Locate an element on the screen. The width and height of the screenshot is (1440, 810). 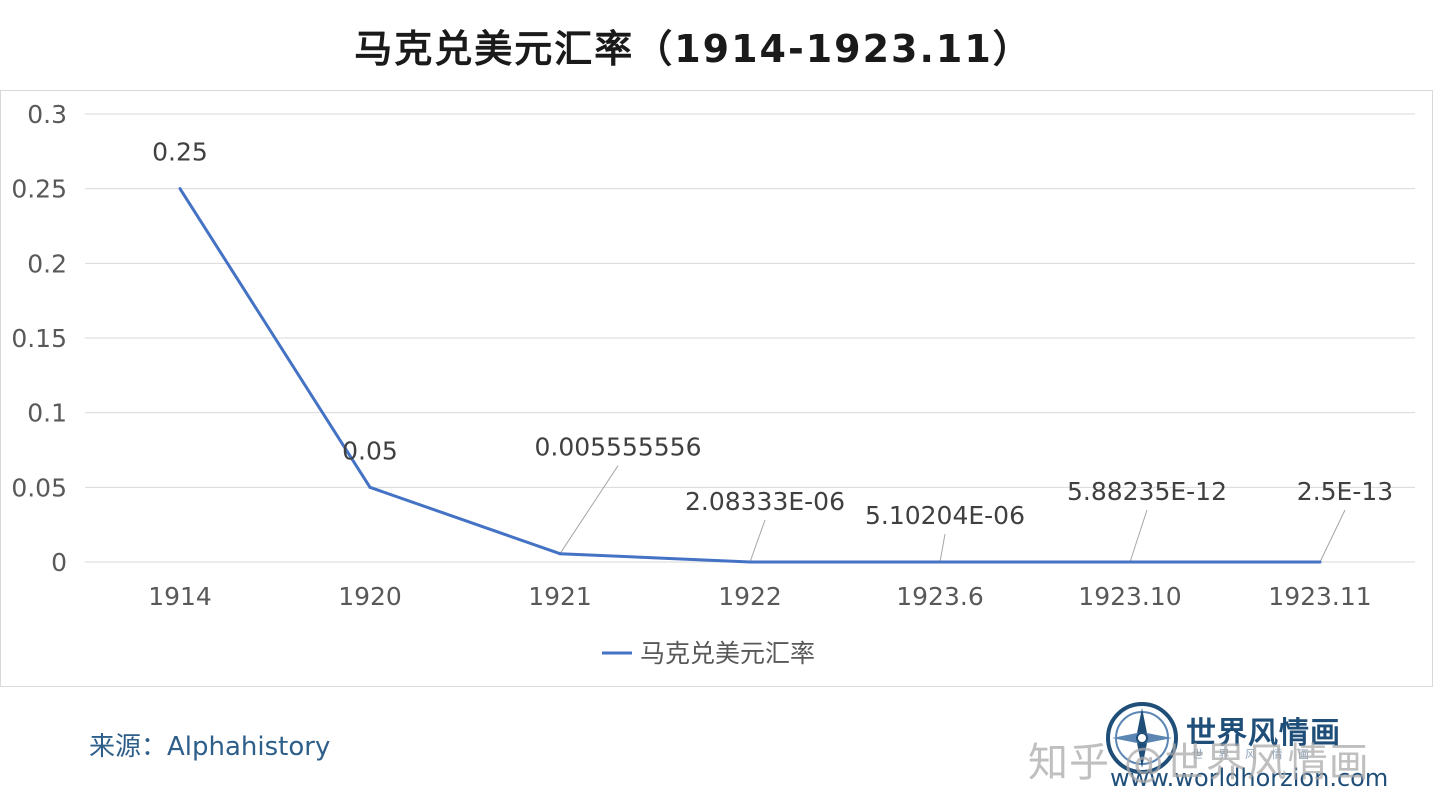
brand-name: 世界风情画 is located at coordinates (1263, 733).